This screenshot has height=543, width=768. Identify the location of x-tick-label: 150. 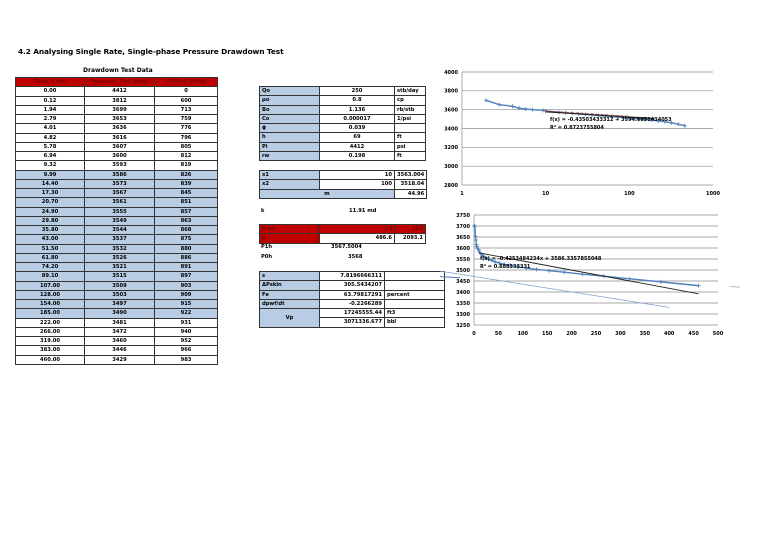
(547, 334).